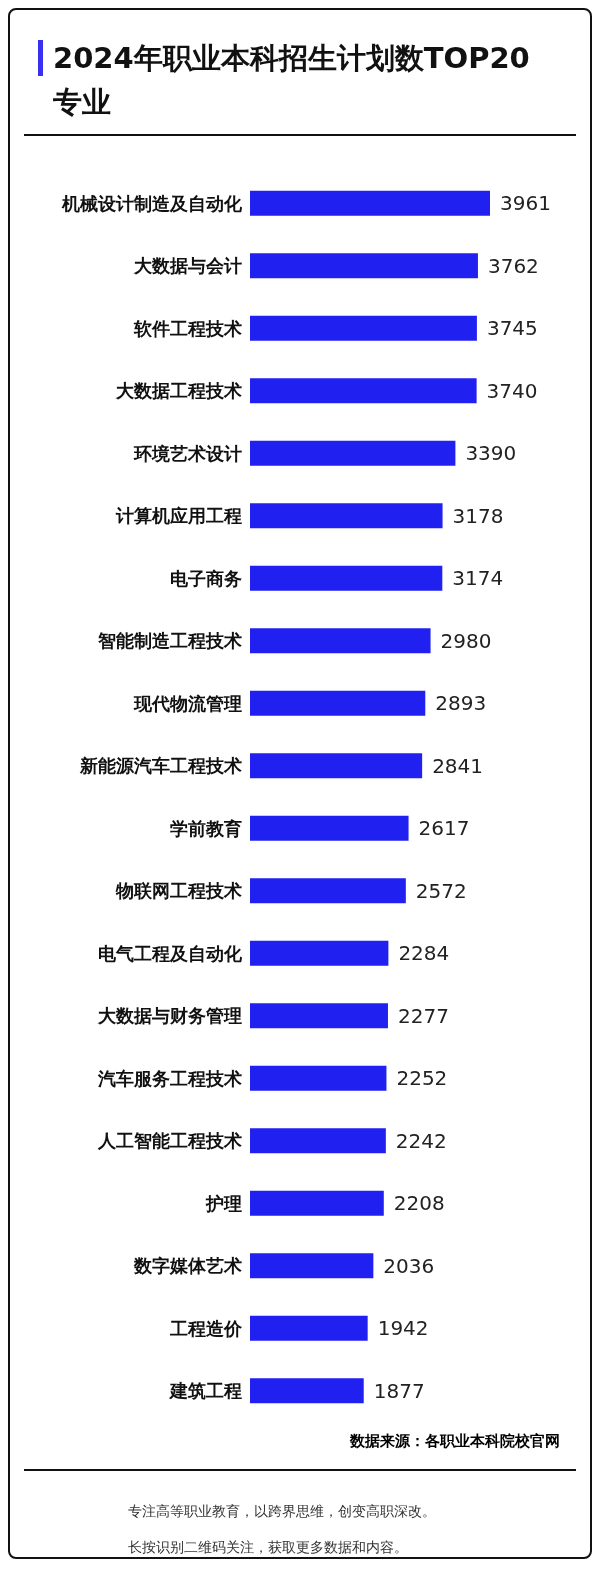 The height and width of the screenshot is (1571, 602). Describe the element at coordinates (170, 953) in the screenshot. I see `y-tick-label: 电气工程及自动化` at that location.